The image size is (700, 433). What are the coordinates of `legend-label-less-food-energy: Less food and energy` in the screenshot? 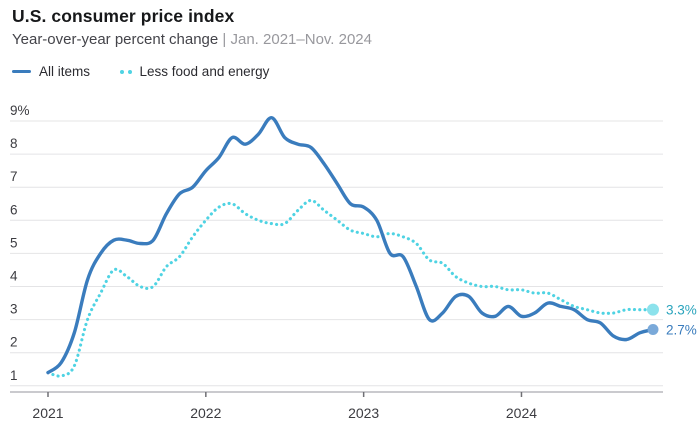 It's located at (204, 71).